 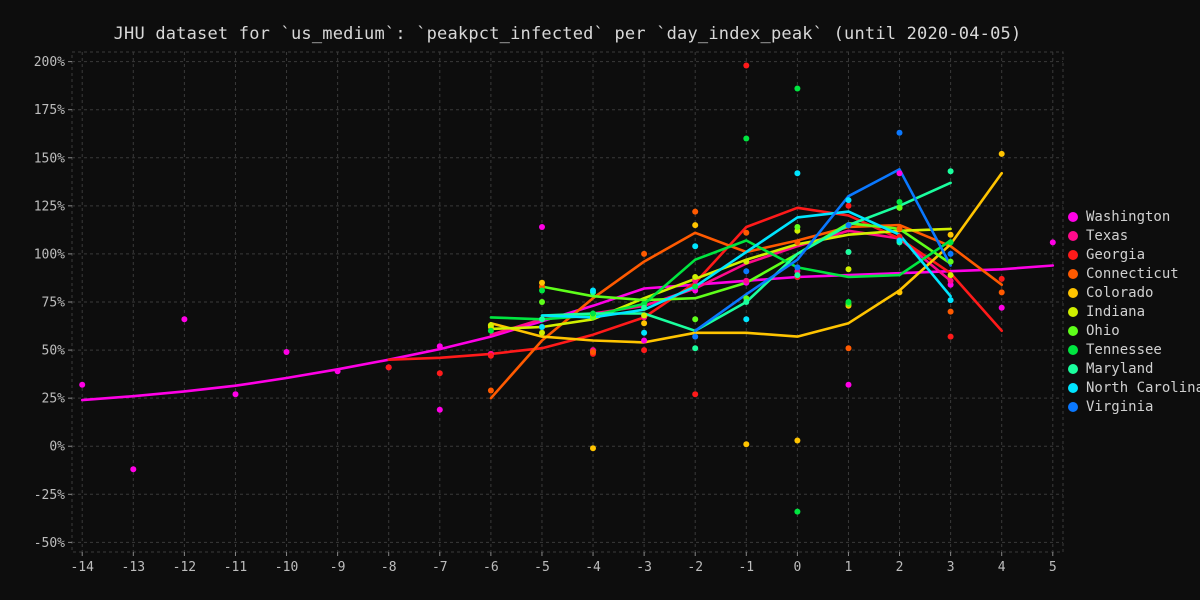 What do you see at coordinates (797, 173) in the screenshot?
I see `data-point-north-carolina` at bounding box center [797, 173].